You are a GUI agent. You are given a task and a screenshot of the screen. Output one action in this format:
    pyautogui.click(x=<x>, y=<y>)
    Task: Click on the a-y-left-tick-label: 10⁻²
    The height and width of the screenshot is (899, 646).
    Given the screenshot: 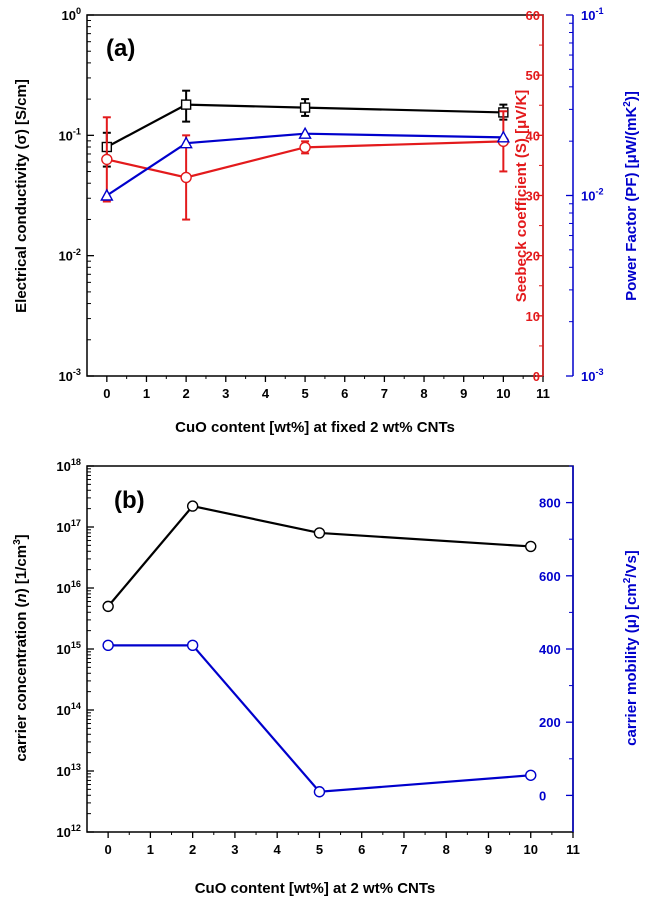 What is the action you would take?
    pyautogui.click(x=69, y=255)
    